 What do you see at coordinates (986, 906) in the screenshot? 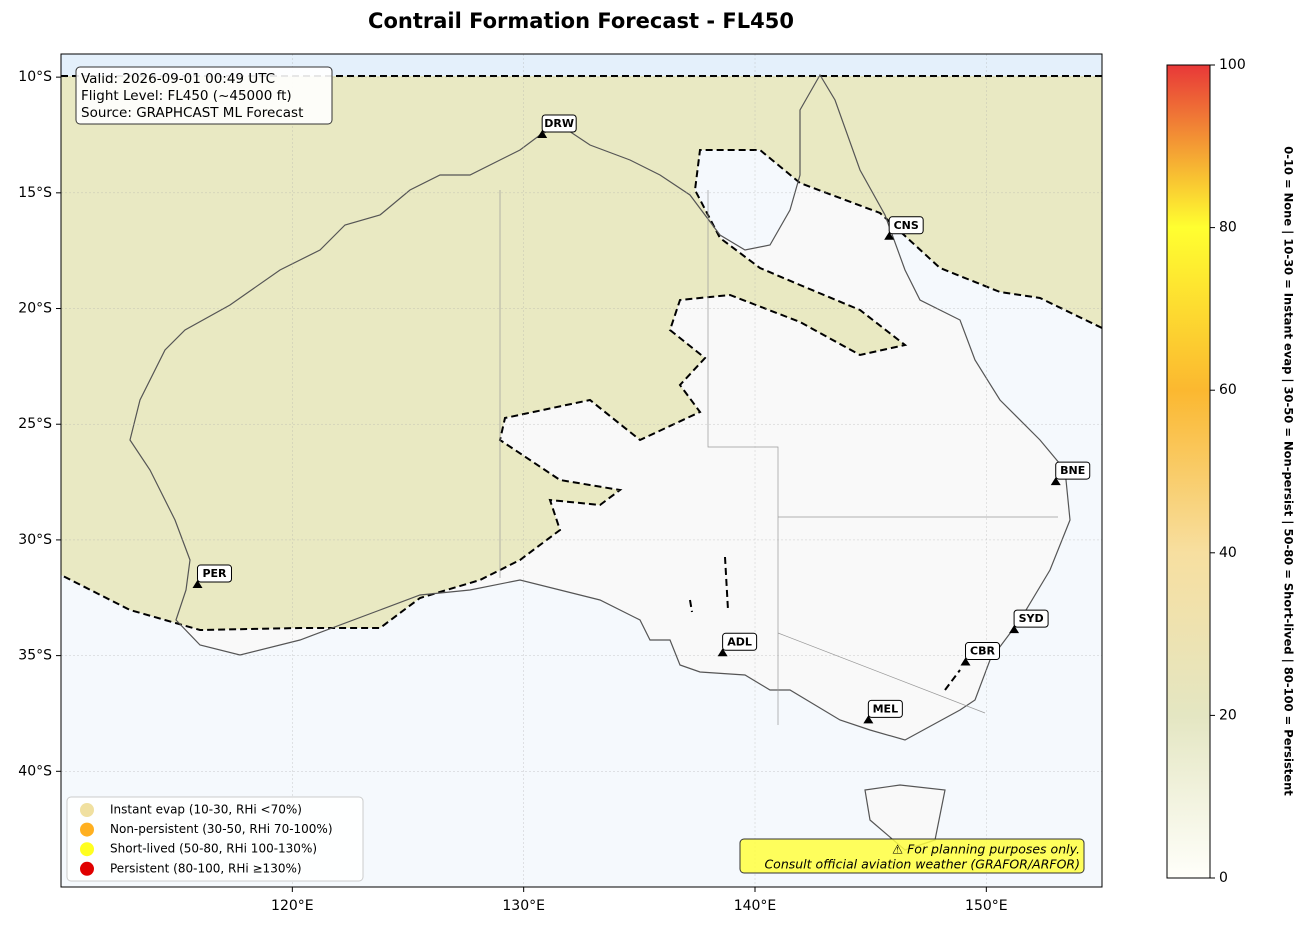
I see `x-tick-label: 150°E` at bounding box center [986, 906].